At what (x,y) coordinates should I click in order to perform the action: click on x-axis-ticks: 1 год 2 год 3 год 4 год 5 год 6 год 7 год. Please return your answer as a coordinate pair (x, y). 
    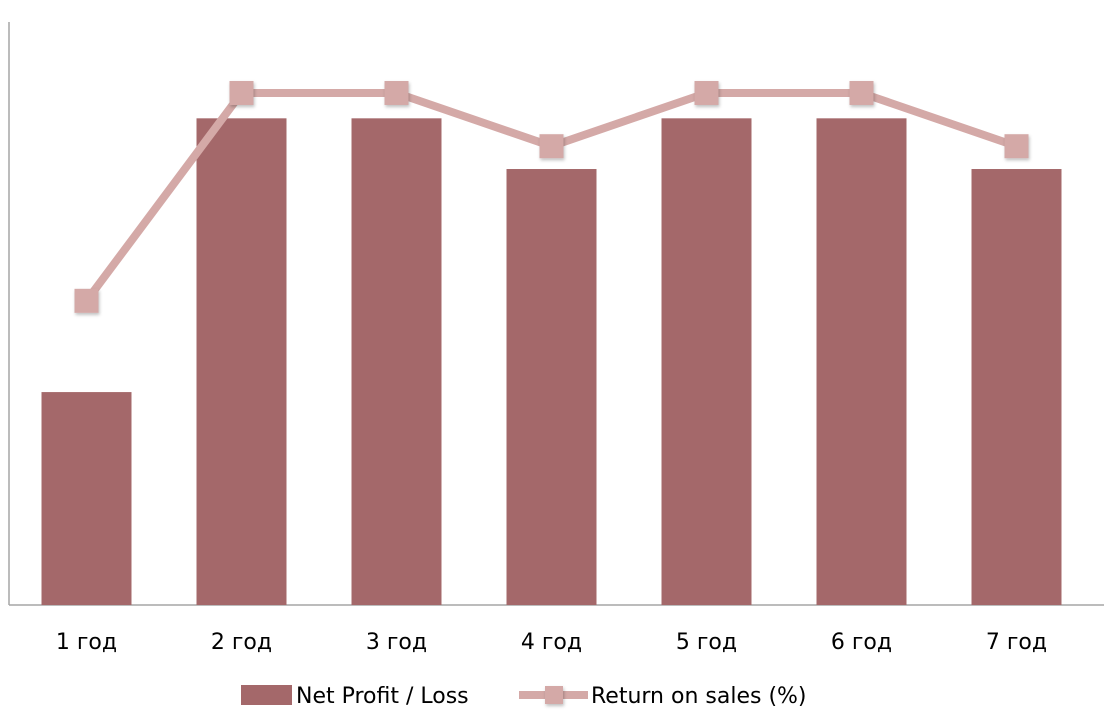
    Looking at the image, I should click on (551, 642).